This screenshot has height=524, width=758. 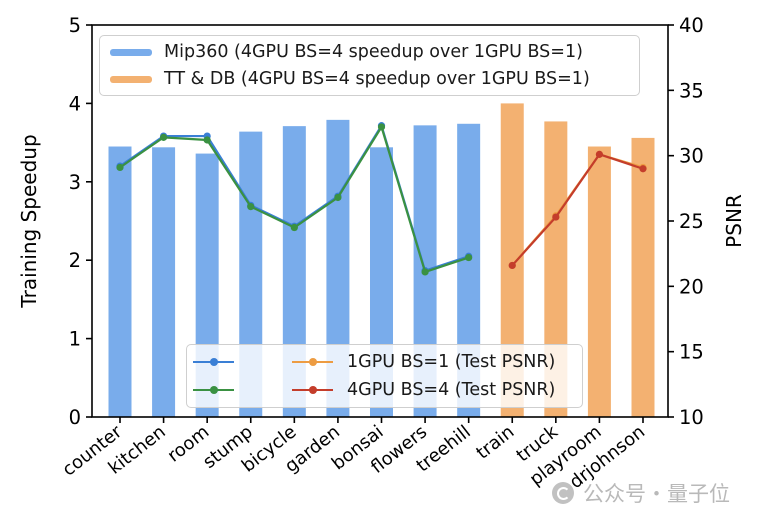 What do you see at coordinates (338, 197) in the screenshot?
I see `psnr-point-garden` at bounding box center [338, 197].